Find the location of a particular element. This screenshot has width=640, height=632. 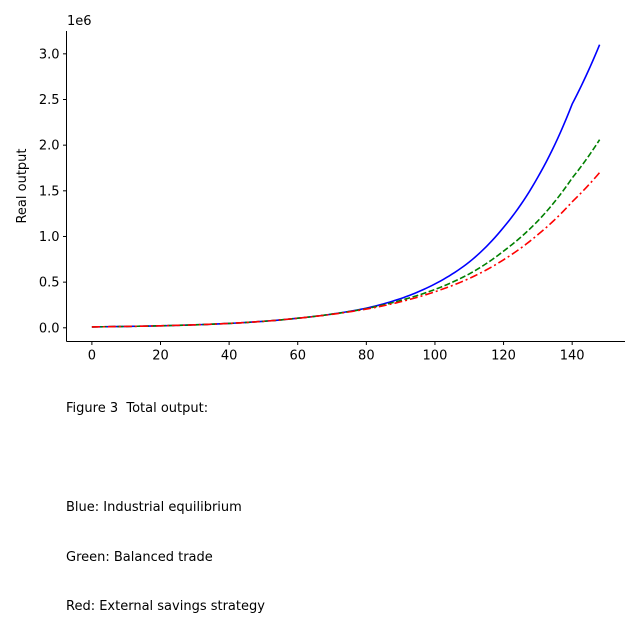

caption-title: Figure 3 Total output: is located at coordinates (137, 408).